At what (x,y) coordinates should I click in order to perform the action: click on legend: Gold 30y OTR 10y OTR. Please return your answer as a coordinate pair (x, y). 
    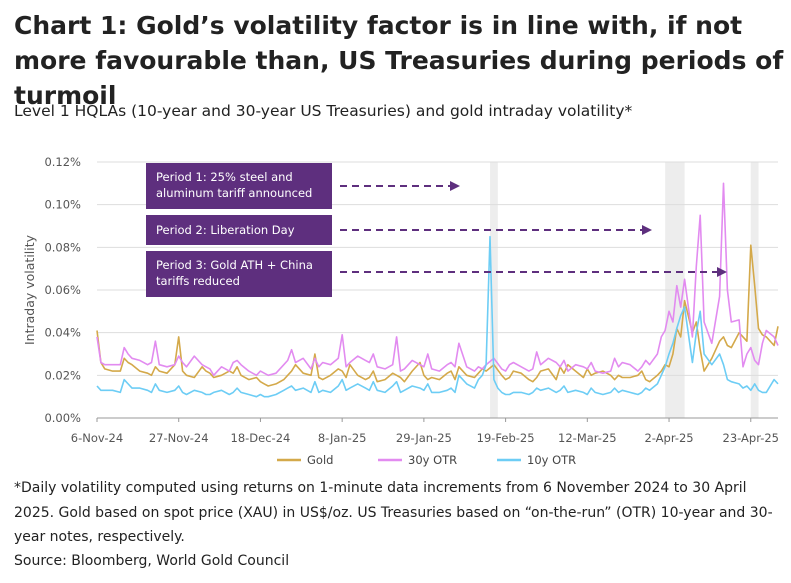
    Looking at the image, I should click on (426, 460).